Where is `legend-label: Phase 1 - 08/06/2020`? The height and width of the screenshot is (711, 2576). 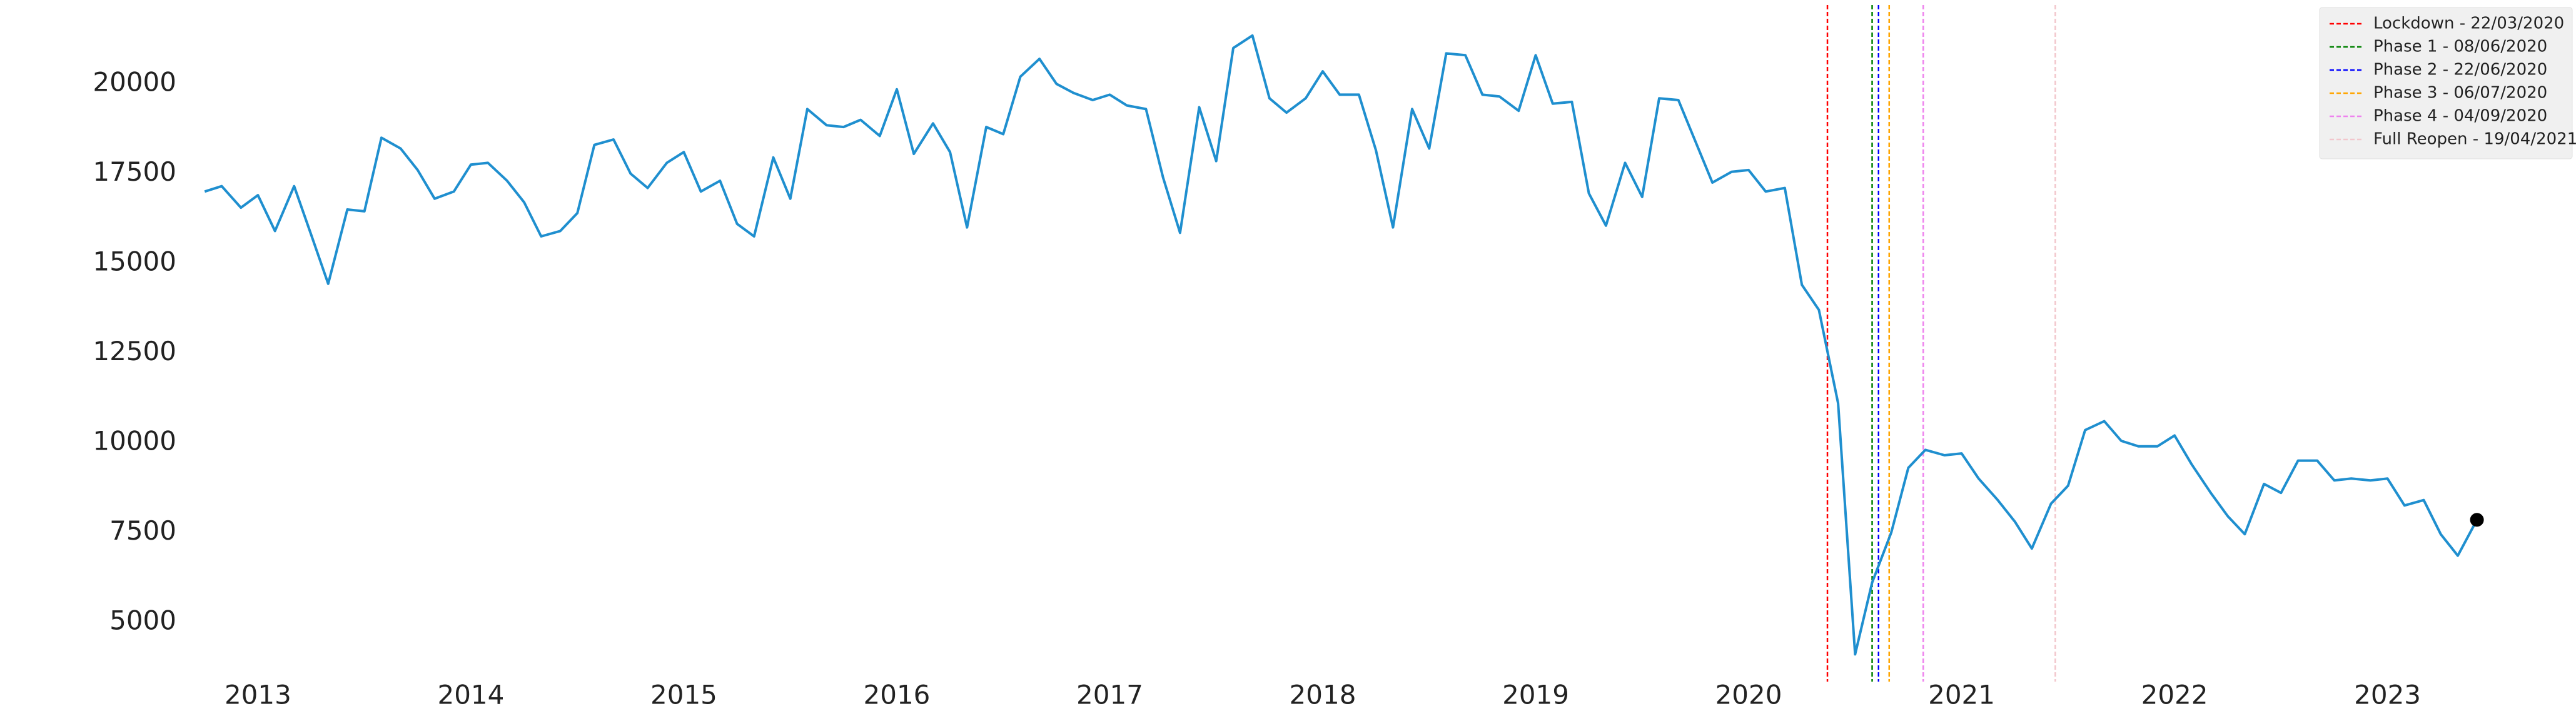
legend-label: Phase 1 - 08/06/2020 is located at coordinates (2460, 47).